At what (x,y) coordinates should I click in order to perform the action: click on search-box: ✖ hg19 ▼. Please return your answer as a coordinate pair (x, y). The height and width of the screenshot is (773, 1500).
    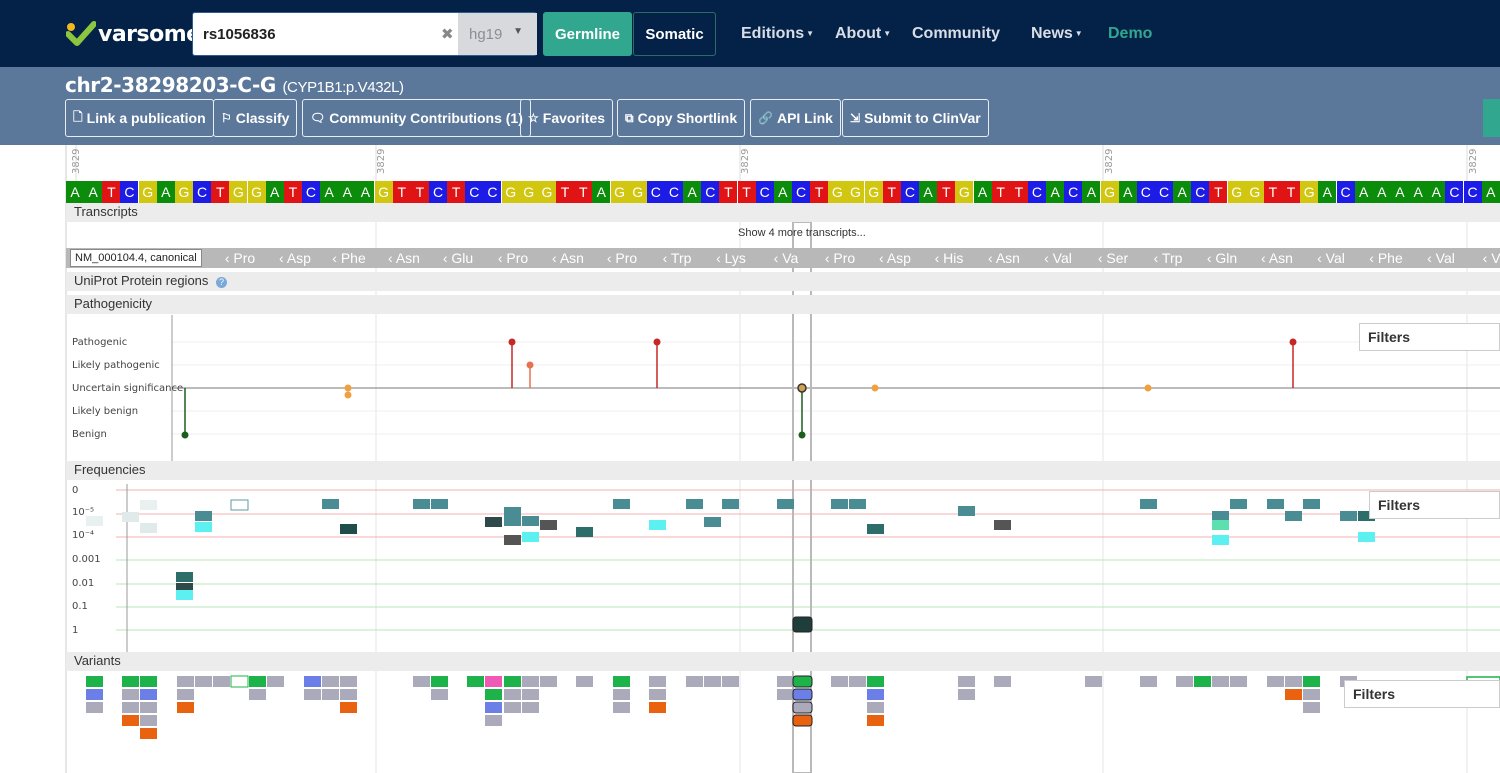
    Looking at the image, I should click on (364, 34).